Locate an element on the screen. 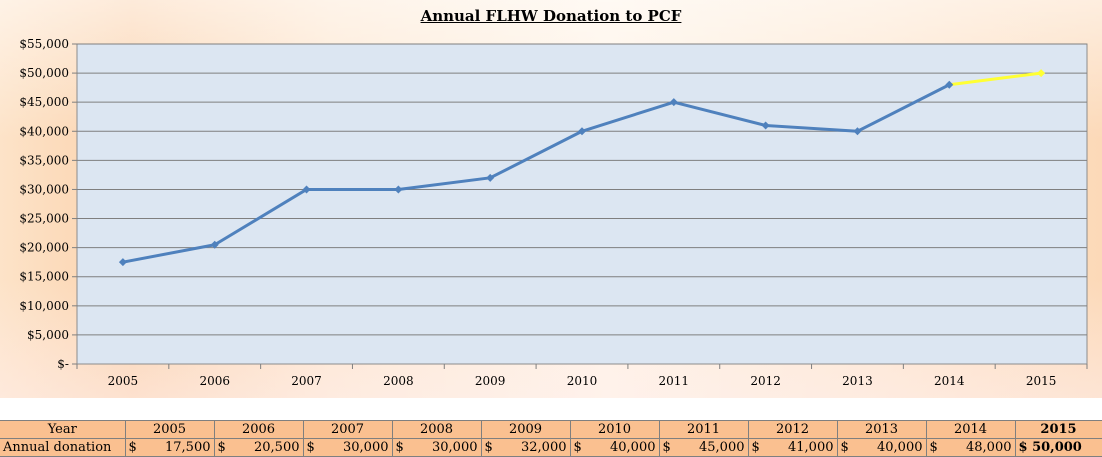  x-tick-label: 2007 is located at coordinates (306, 381).